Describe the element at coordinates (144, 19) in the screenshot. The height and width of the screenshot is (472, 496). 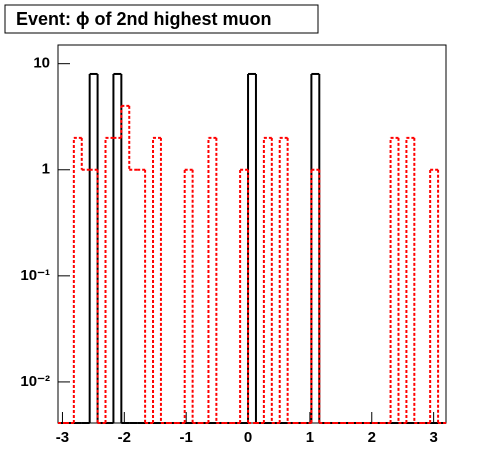
I see `chart-title: Event: ϕ of 2nd highest muon` at that location.